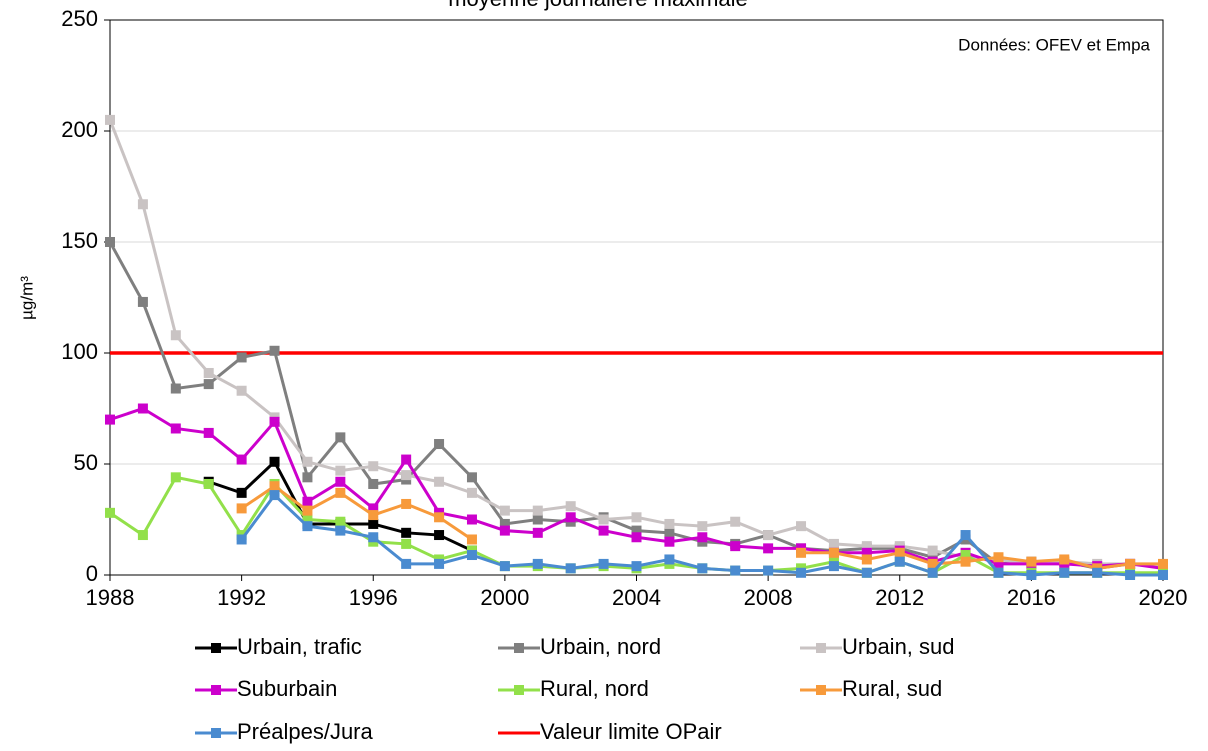 The image size is (1208, 751). Describe the element at coordinates (305, 731) in the screenshot. I see `legend-label: Préalpes/Jura` at that location.